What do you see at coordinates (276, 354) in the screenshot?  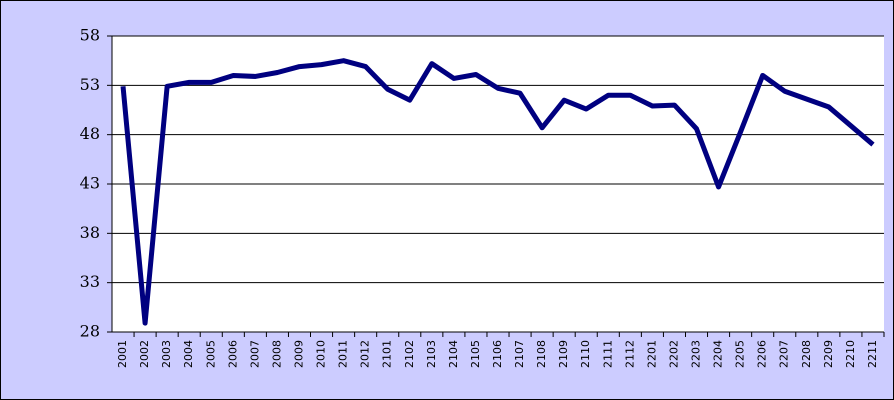 I see `x-tick-label: 2008` at bounding box center [276, 354].